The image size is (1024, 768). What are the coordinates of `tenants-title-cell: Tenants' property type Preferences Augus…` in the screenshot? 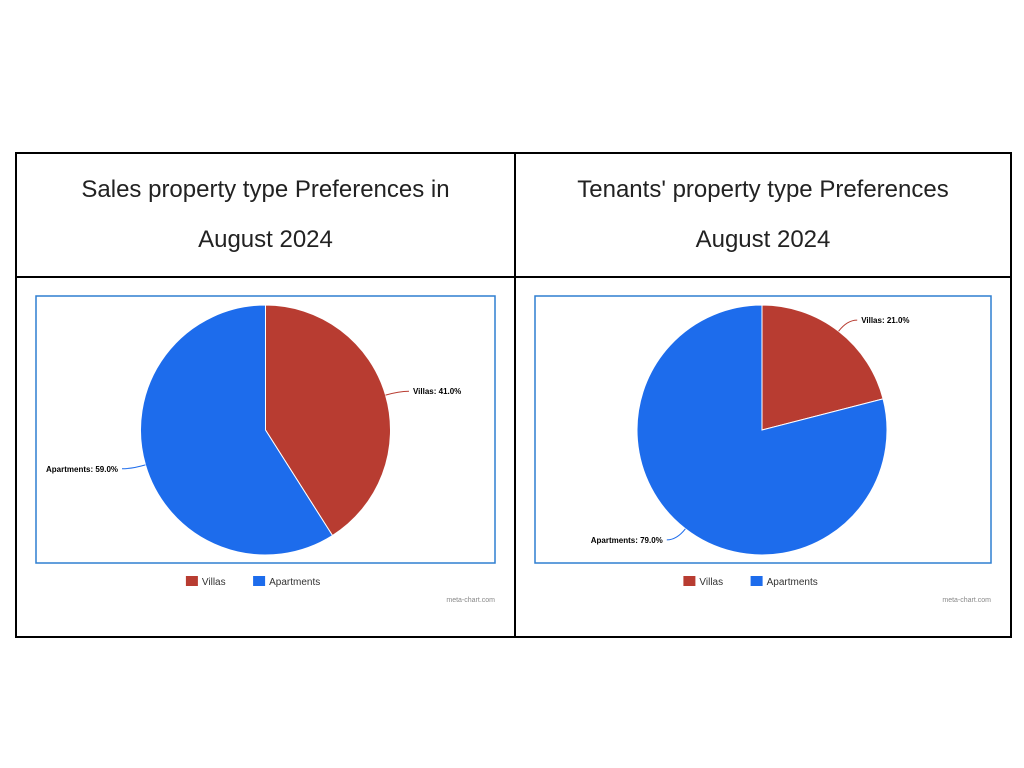 It's located at (763, 215).